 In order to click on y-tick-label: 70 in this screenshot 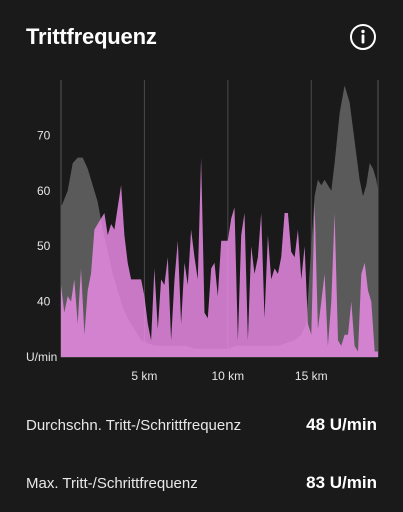, I will do `click(44, 135)`.